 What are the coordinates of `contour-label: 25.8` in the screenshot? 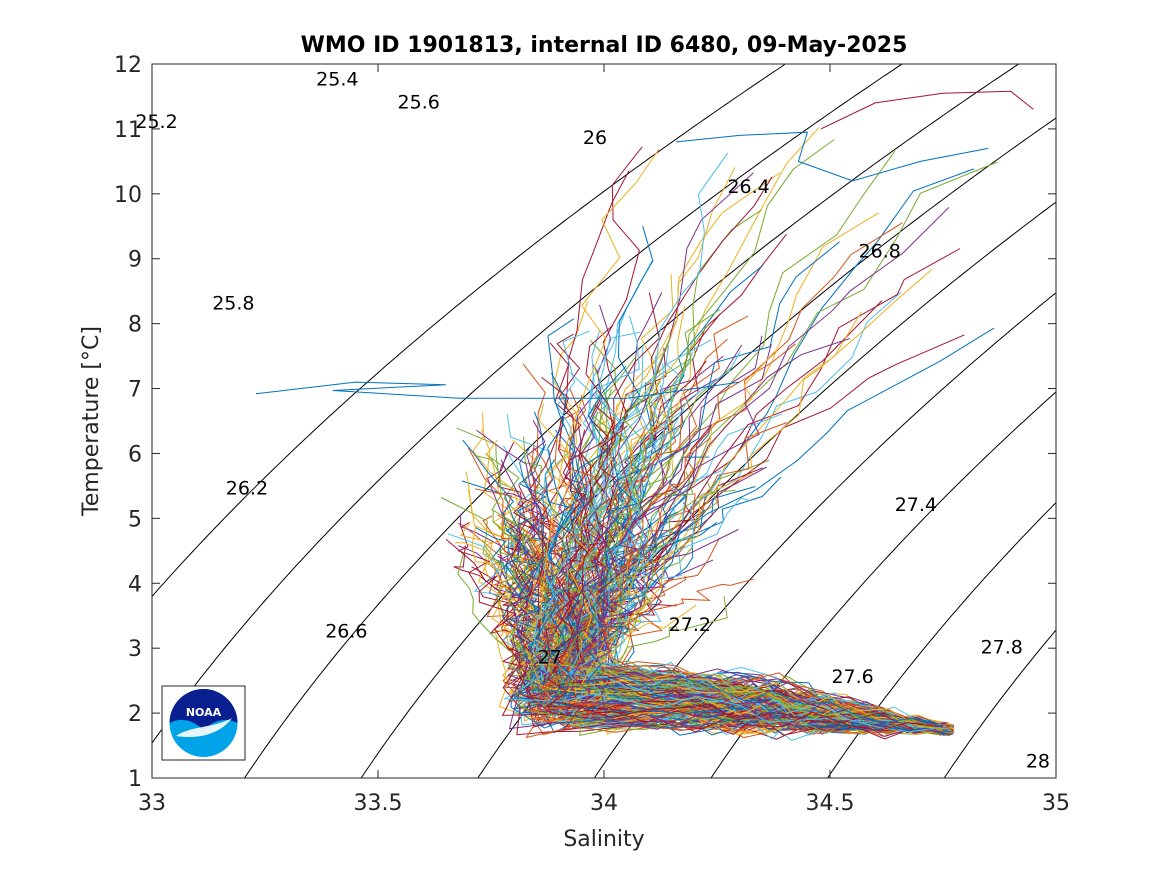 It's located at (233, 304).